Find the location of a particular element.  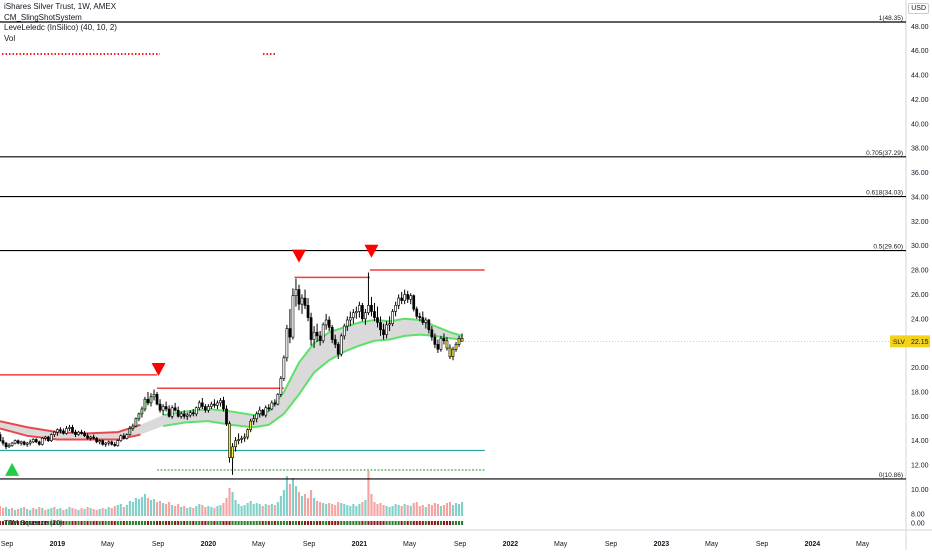

ticker-badge is located at coordinates (910, 341).